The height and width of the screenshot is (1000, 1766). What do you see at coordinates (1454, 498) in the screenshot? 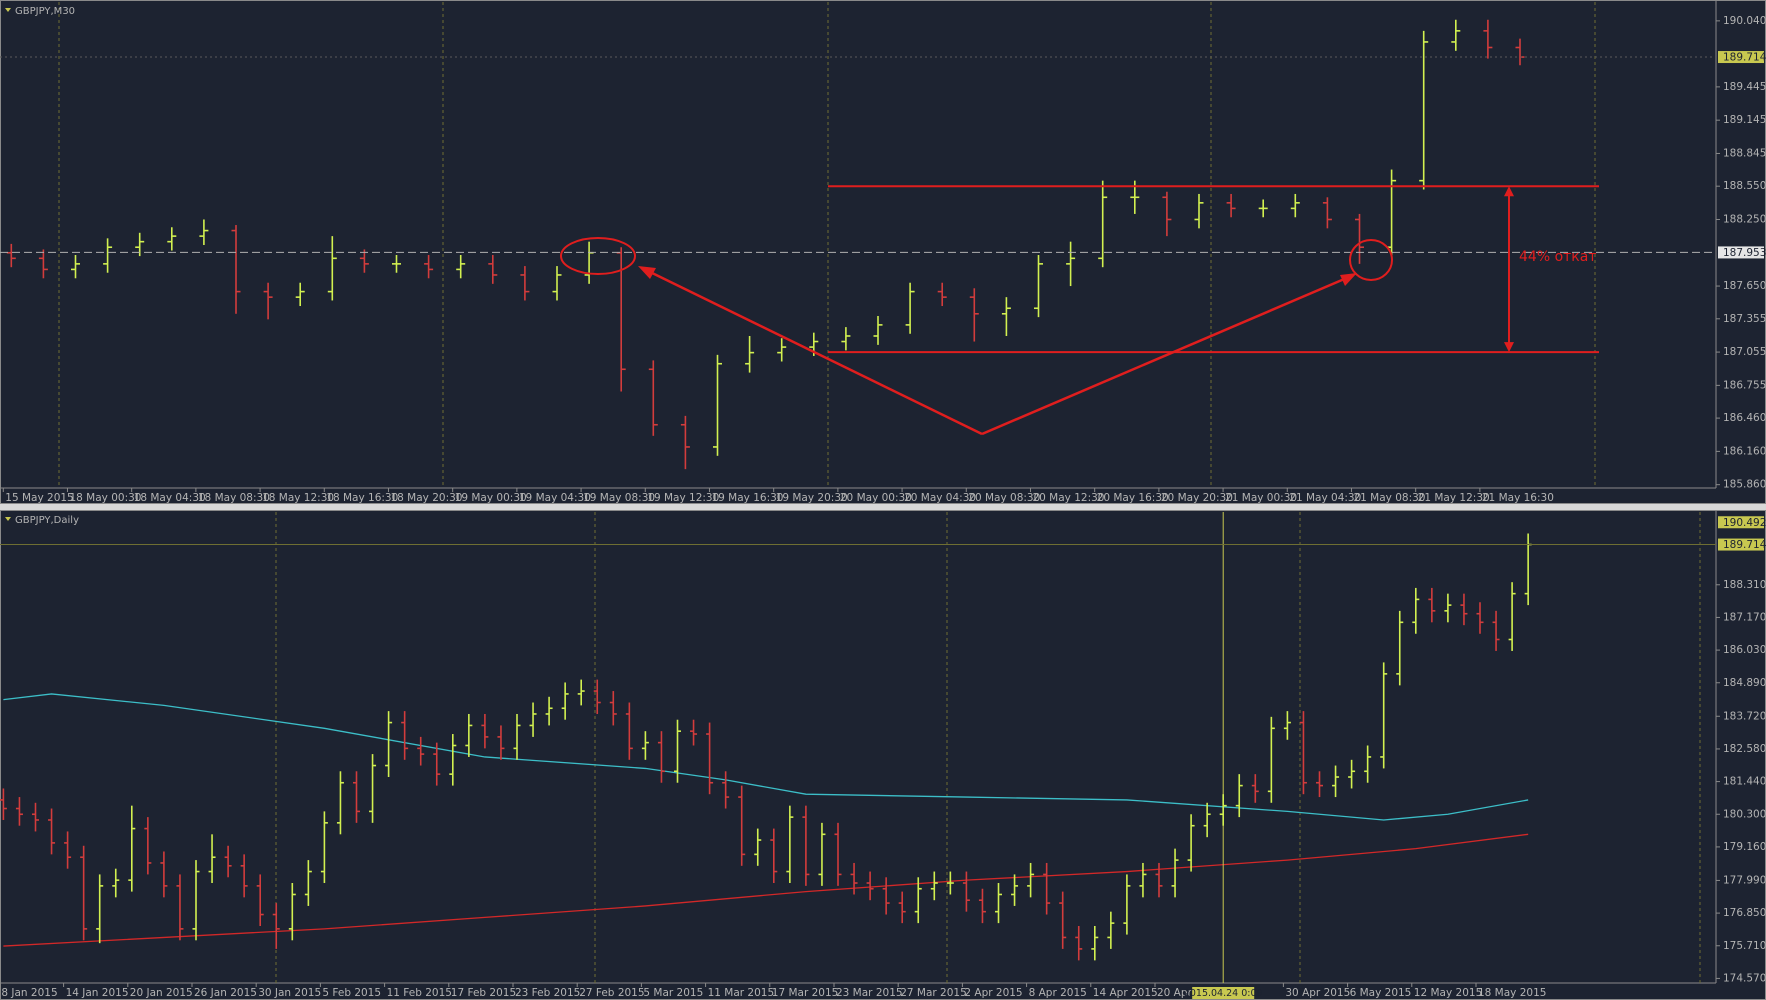
I see `x-tick-label: 21 May 12:30` at bounding box center [1454, 498].